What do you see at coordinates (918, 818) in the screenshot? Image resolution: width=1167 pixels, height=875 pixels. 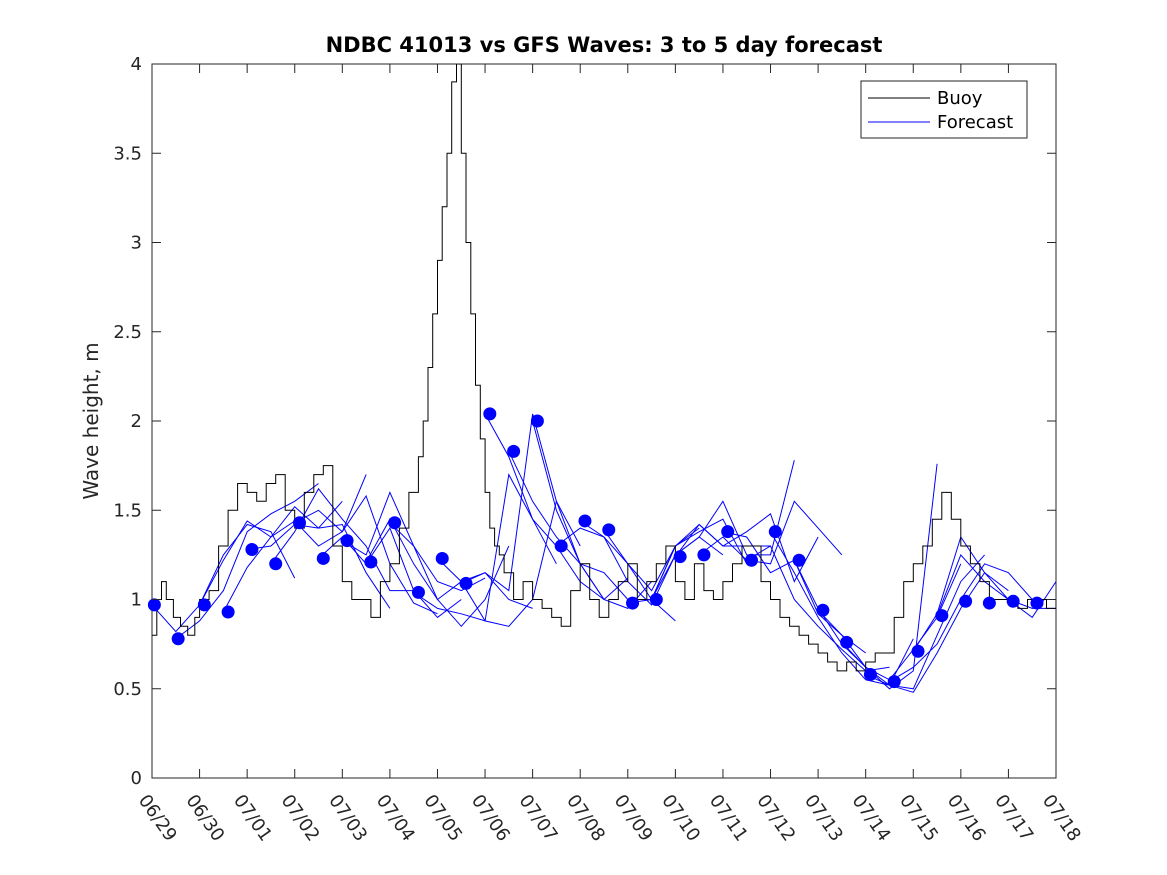 I see `x-tick-label: 07/15` at bounding box center [918, 818].